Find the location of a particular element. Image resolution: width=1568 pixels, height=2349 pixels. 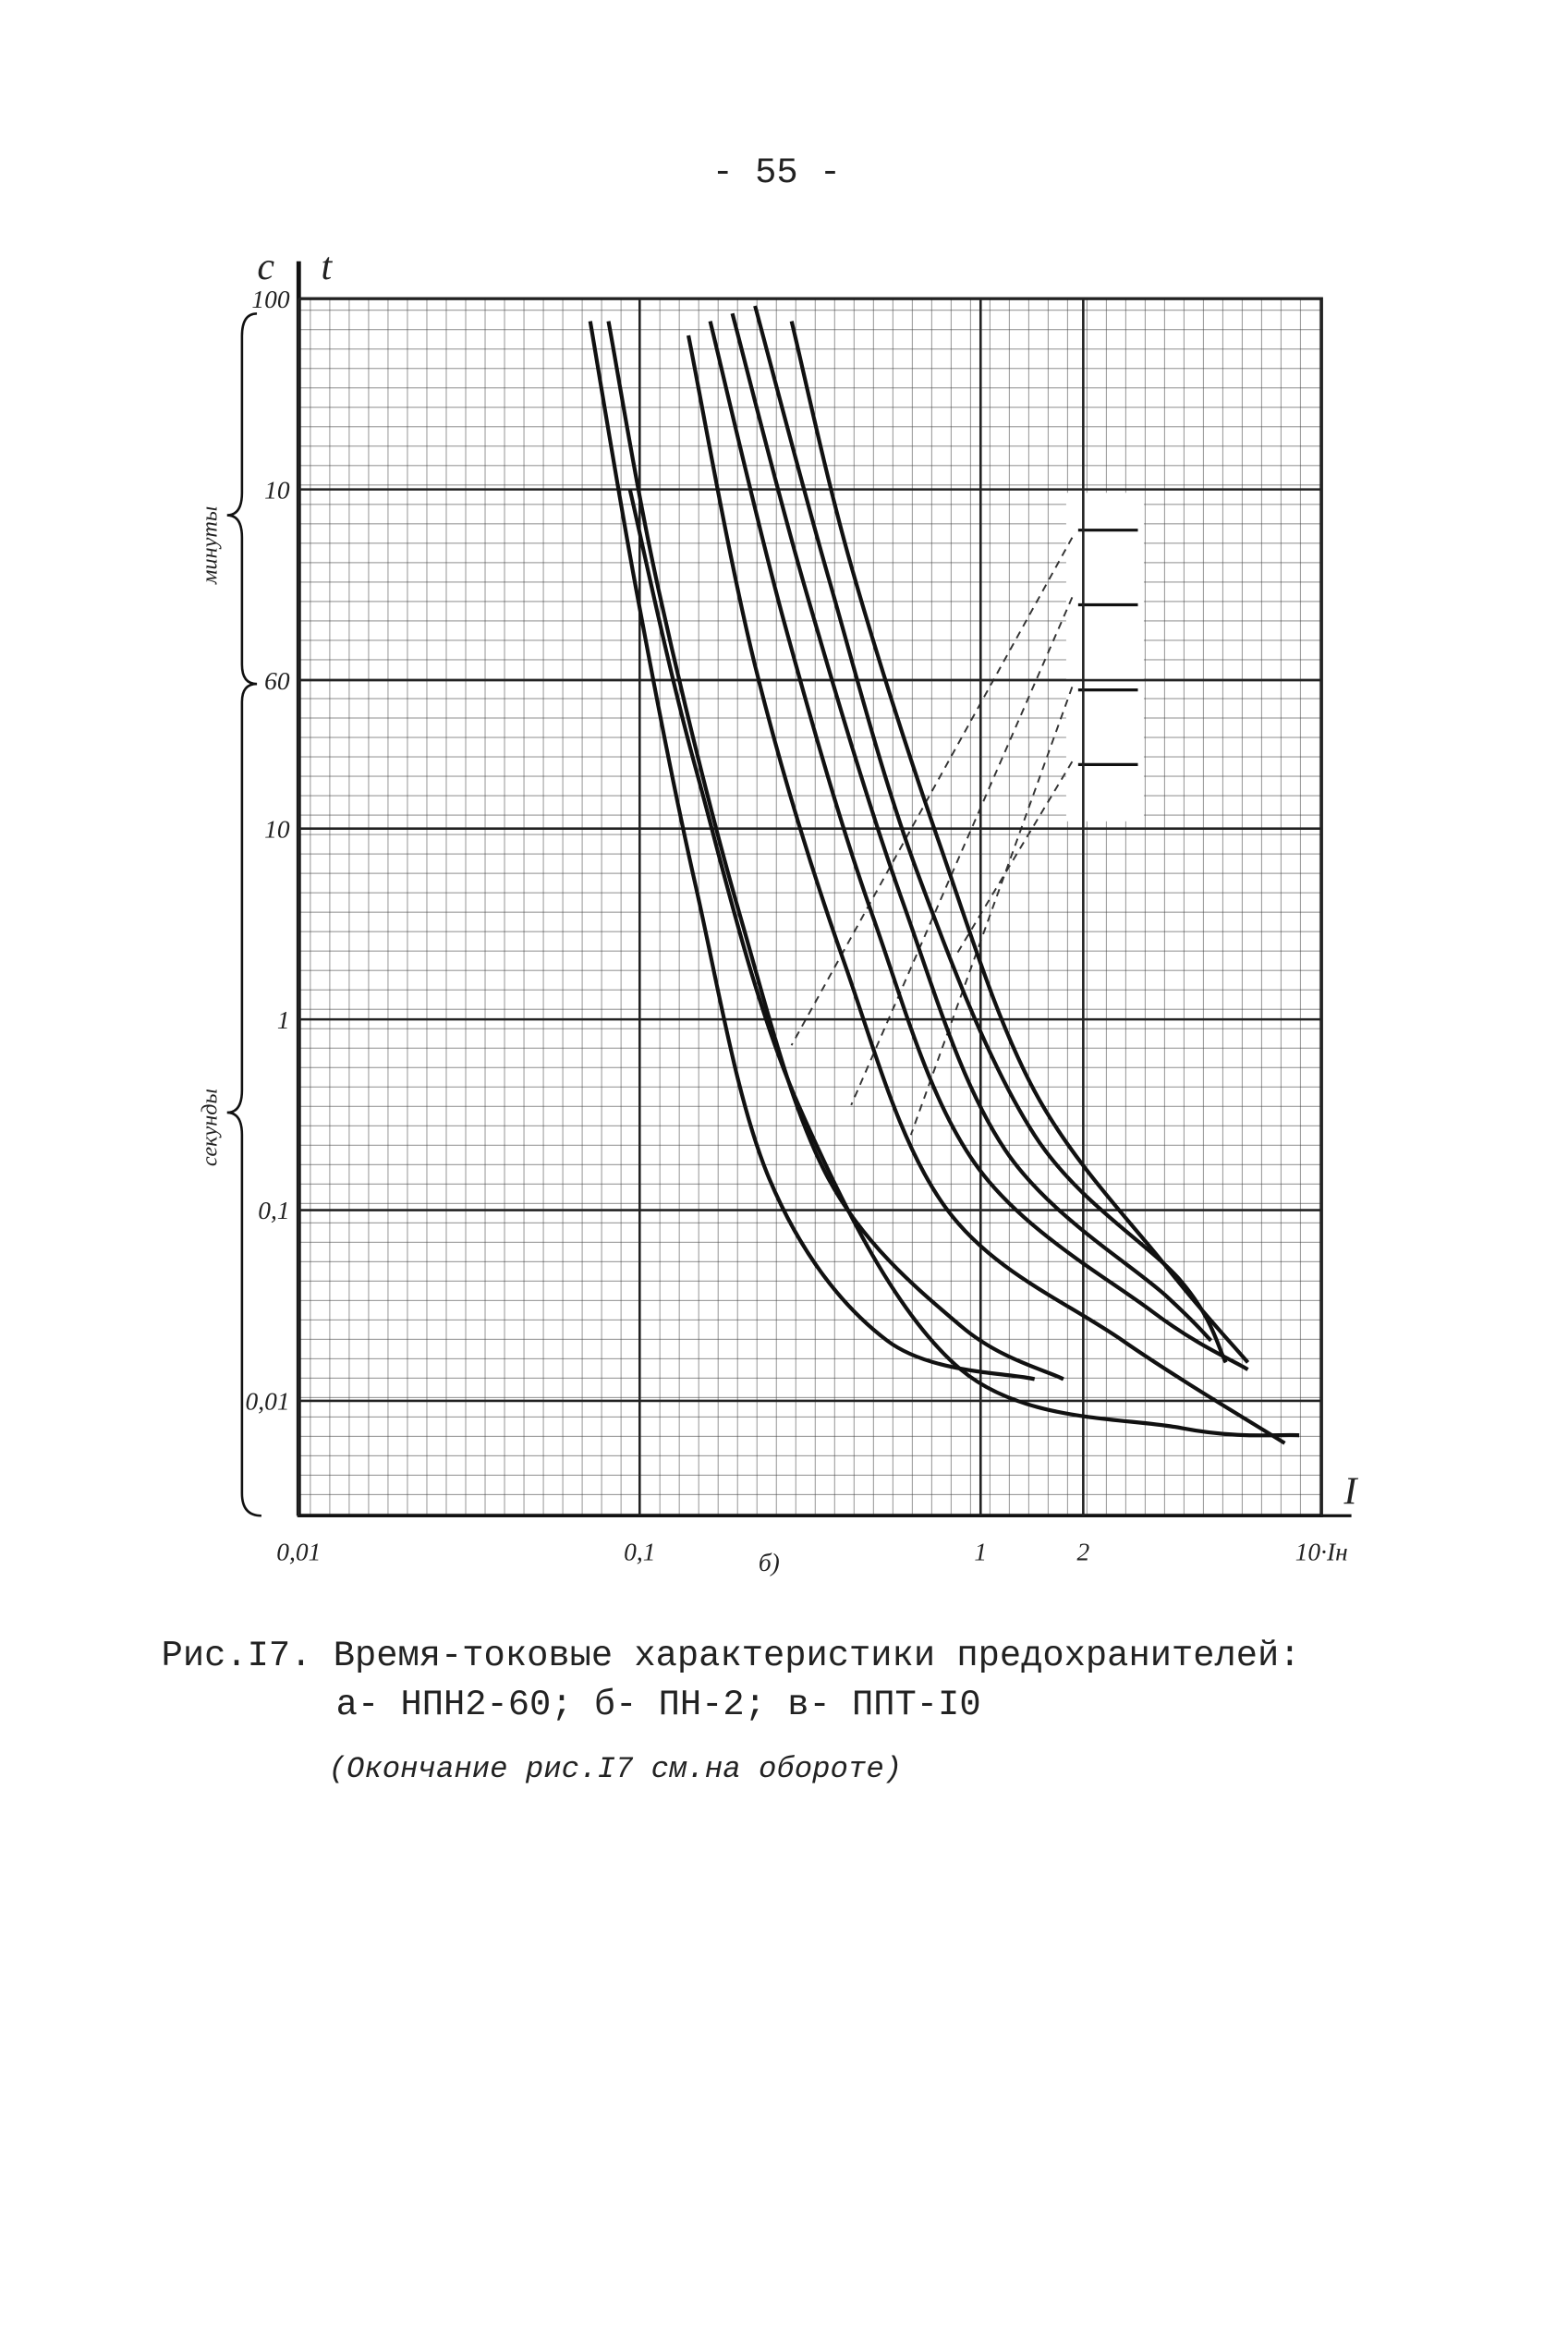

seconds-label: секунды is located at coordinates (209, 1127).